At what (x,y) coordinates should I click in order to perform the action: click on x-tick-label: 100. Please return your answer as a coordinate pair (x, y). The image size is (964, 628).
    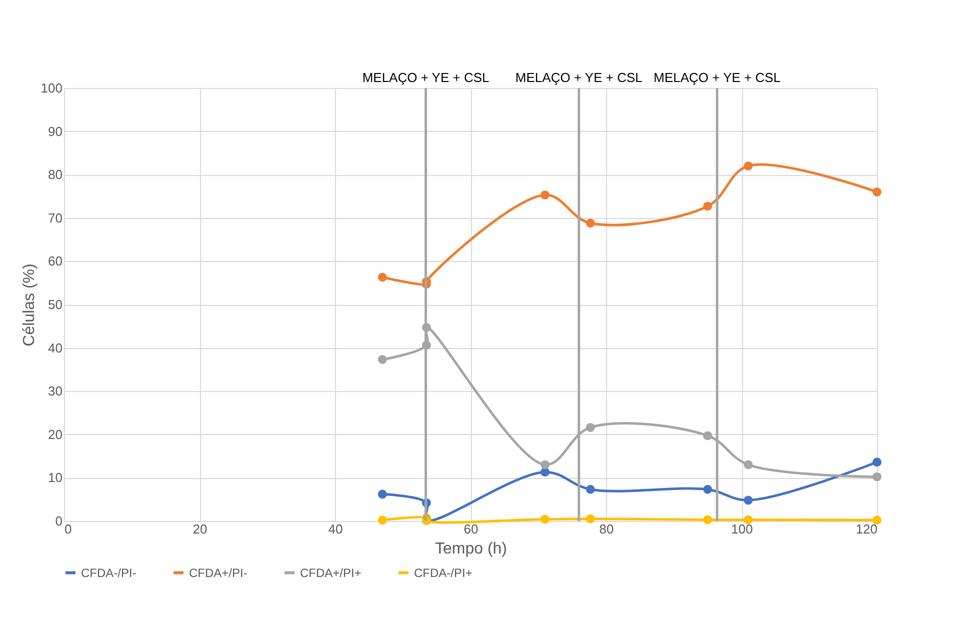
    Looking at the image, I should click on (742, 529).